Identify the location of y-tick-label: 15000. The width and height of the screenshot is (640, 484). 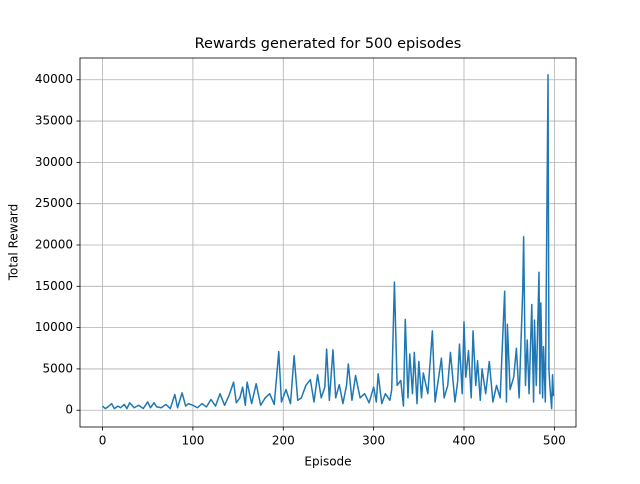
(54, 286).